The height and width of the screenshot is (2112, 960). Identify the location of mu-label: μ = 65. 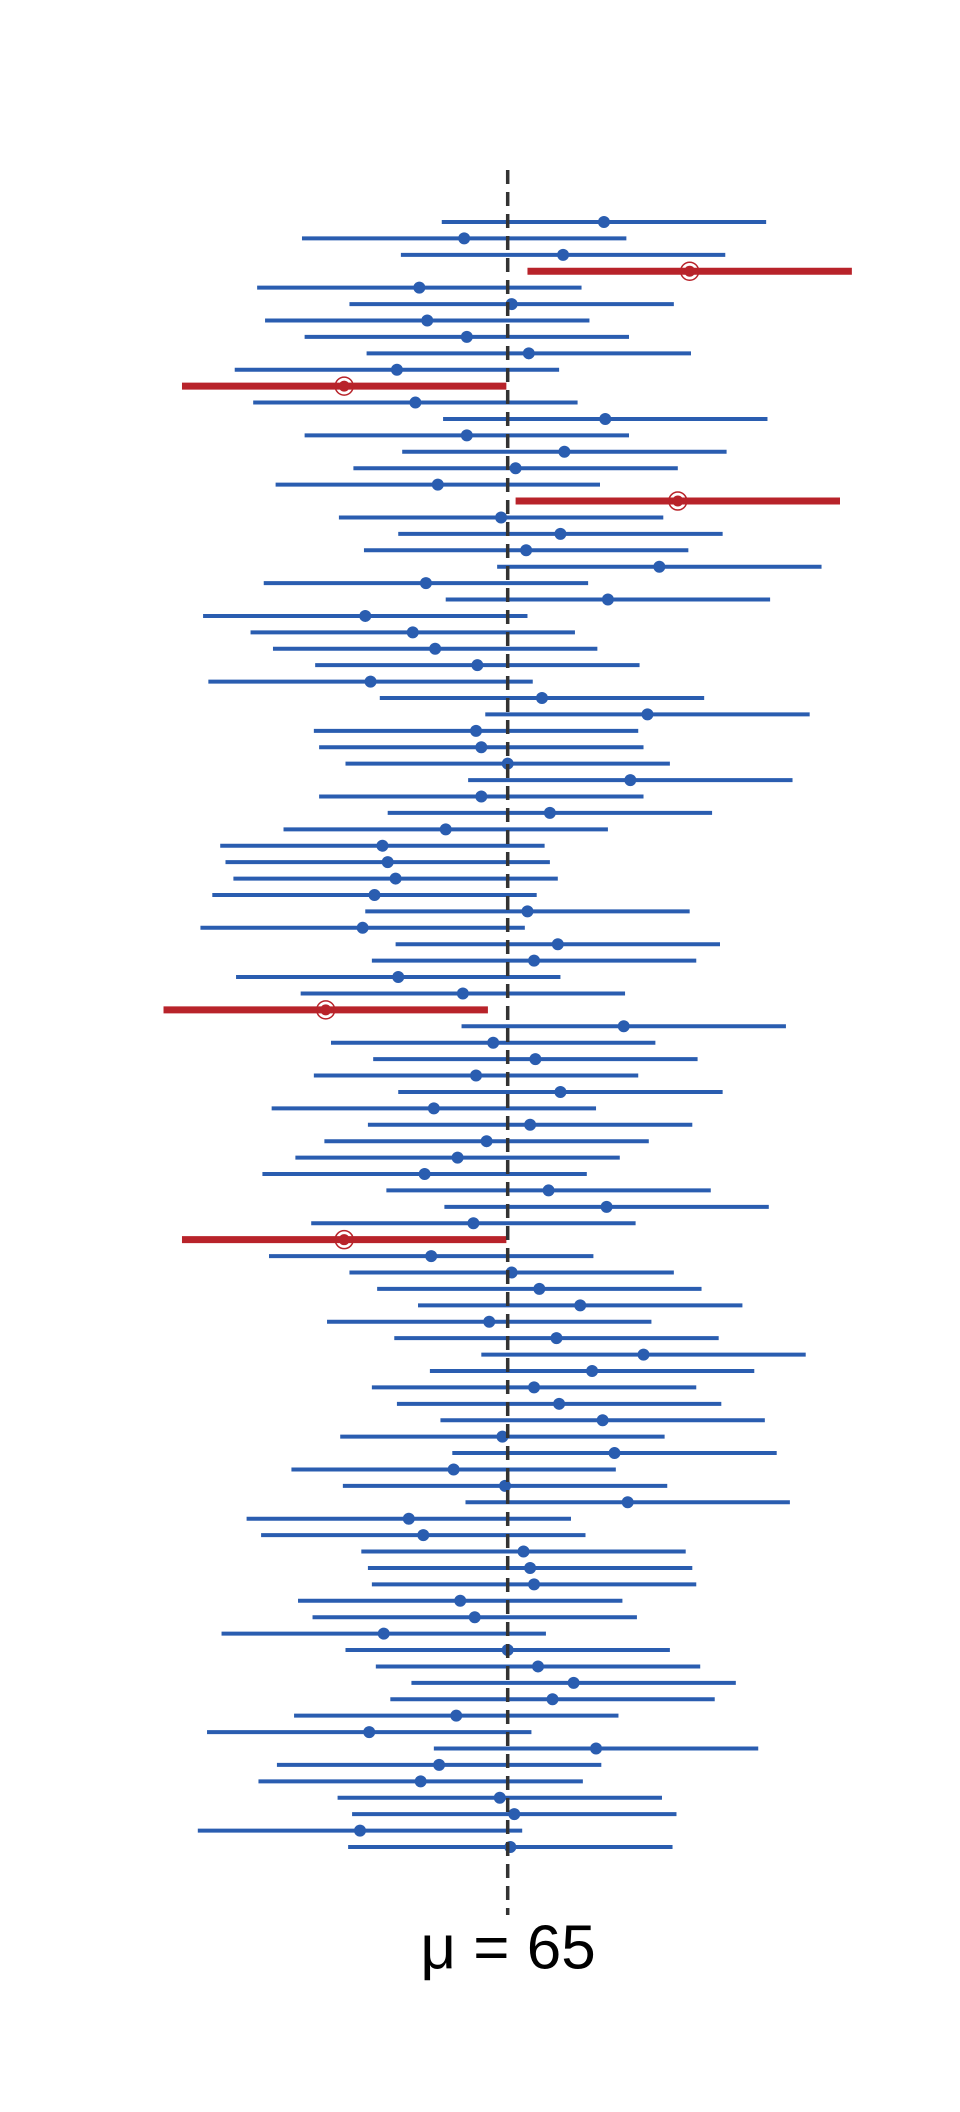
(507, 1947).